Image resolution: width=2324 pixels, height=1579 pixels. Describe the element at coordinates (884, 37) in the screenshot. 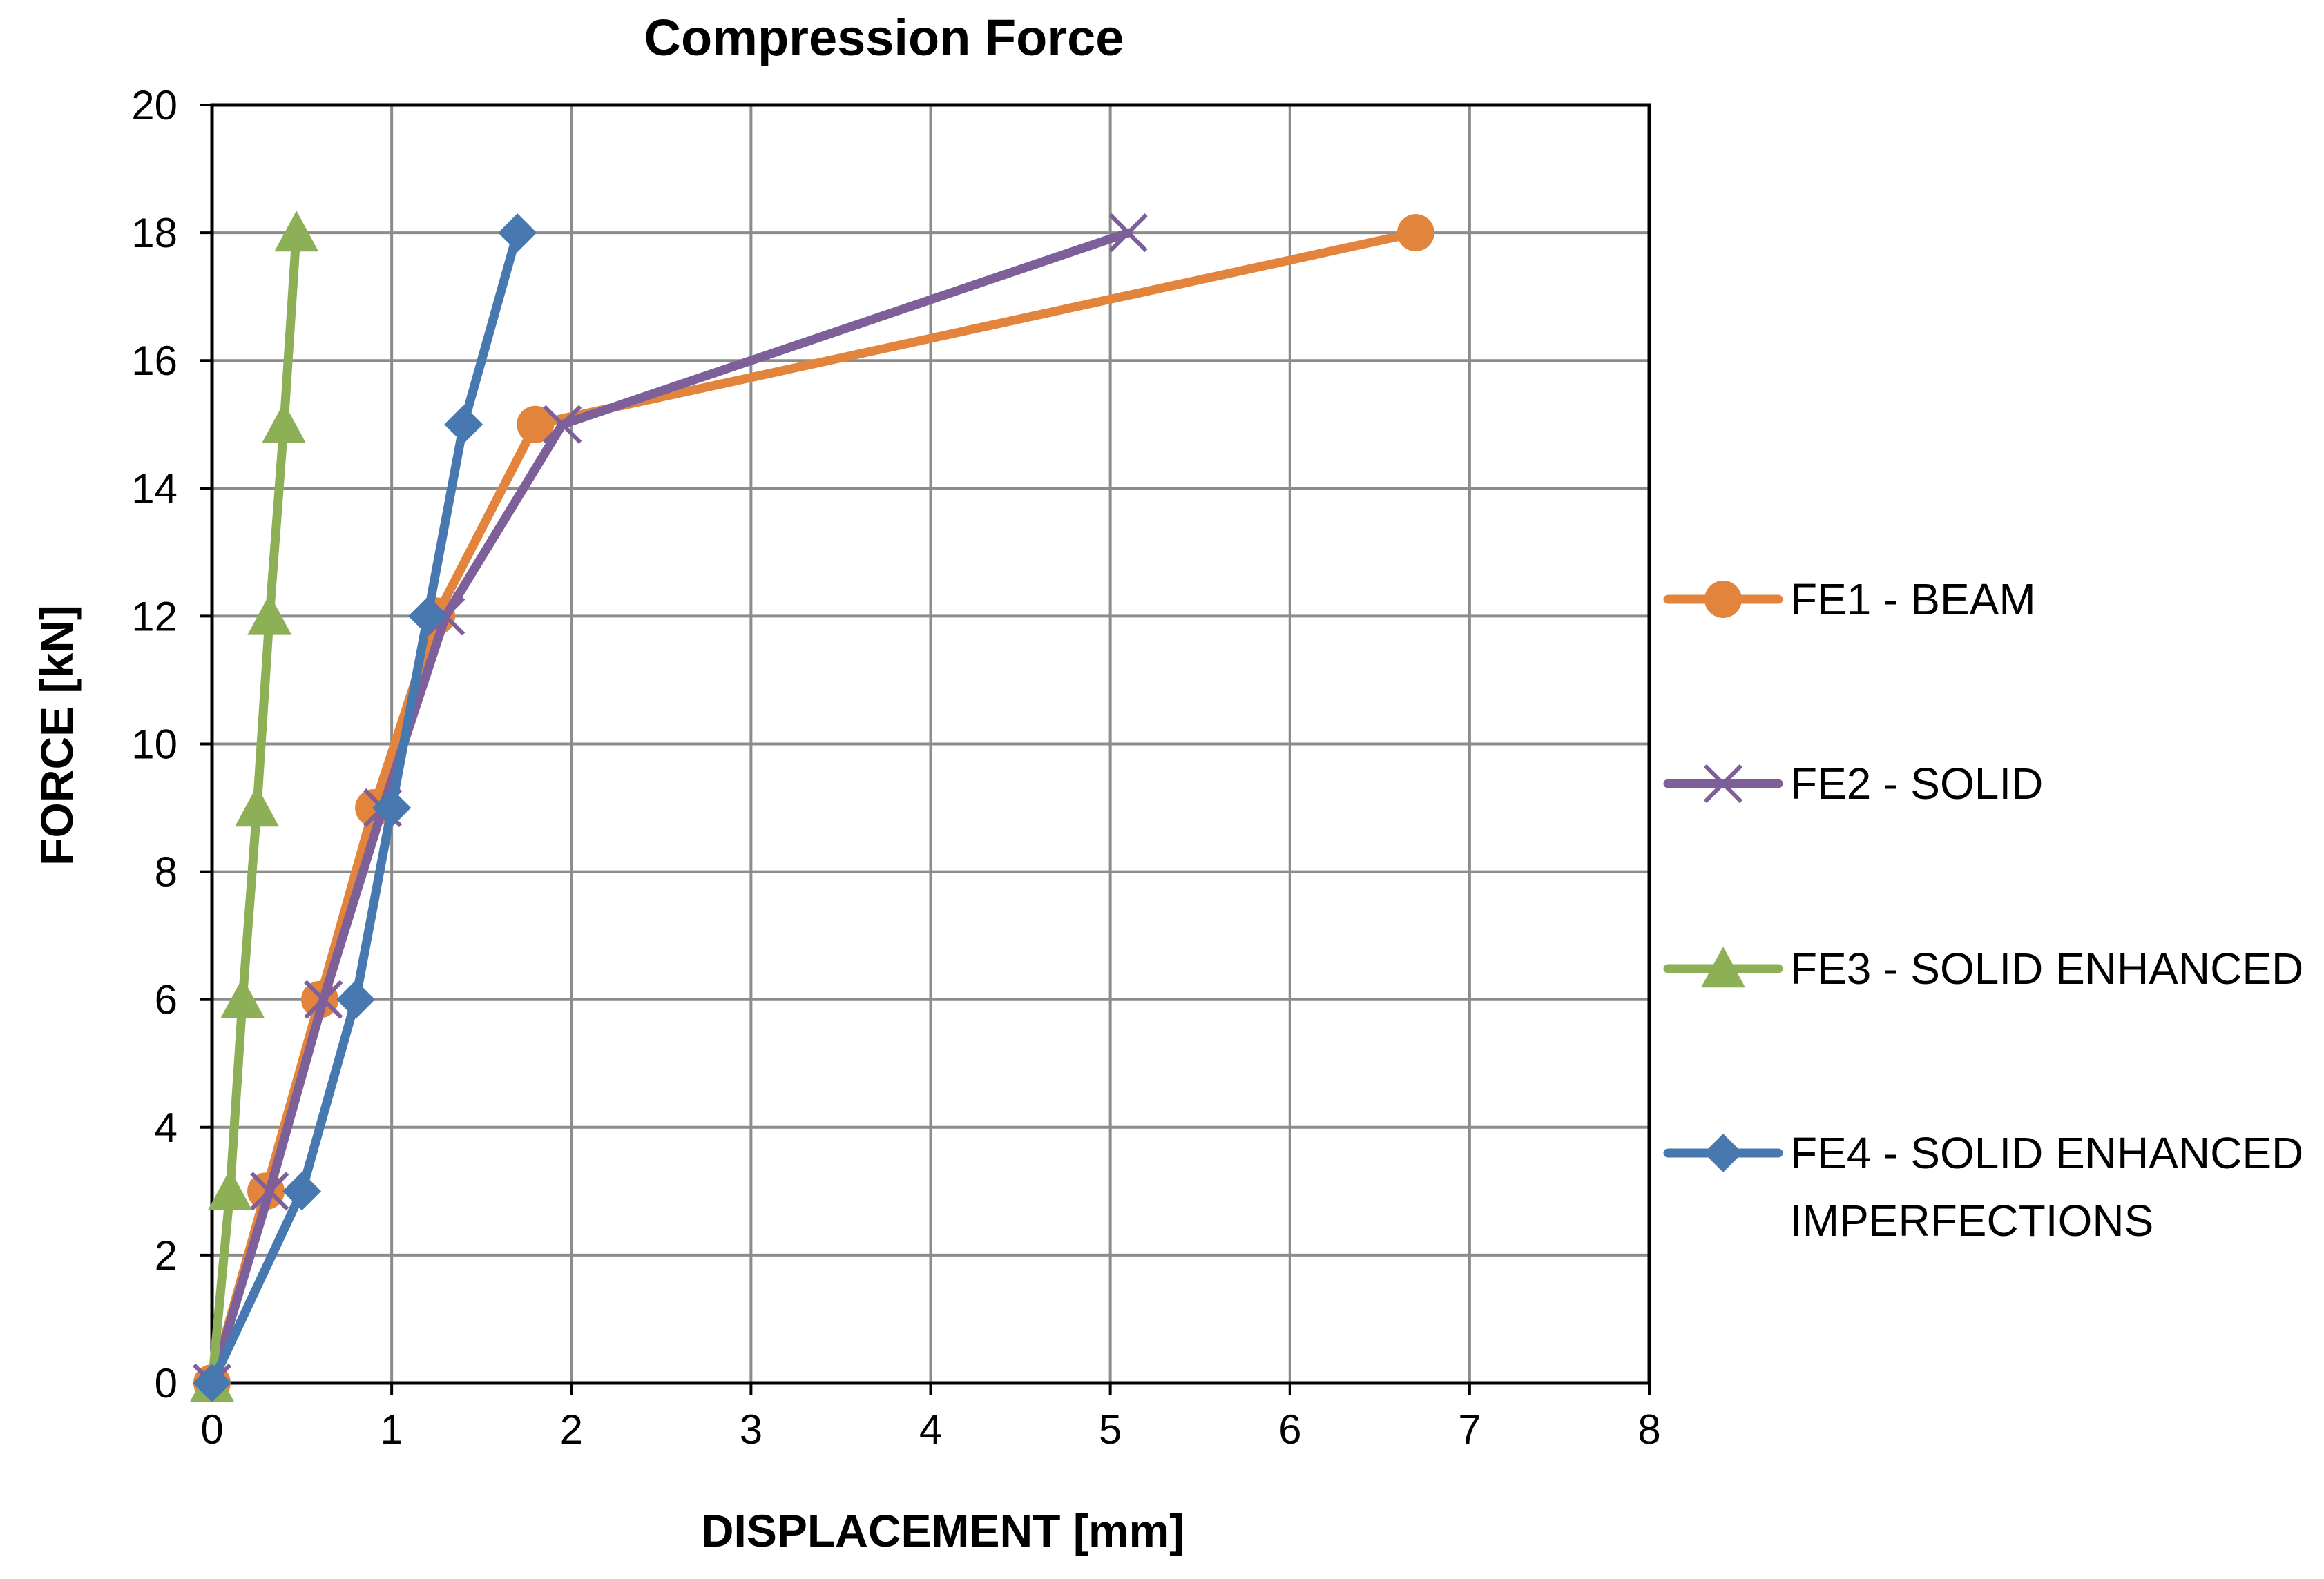

I see `chart-title: Compression Force` at that location.